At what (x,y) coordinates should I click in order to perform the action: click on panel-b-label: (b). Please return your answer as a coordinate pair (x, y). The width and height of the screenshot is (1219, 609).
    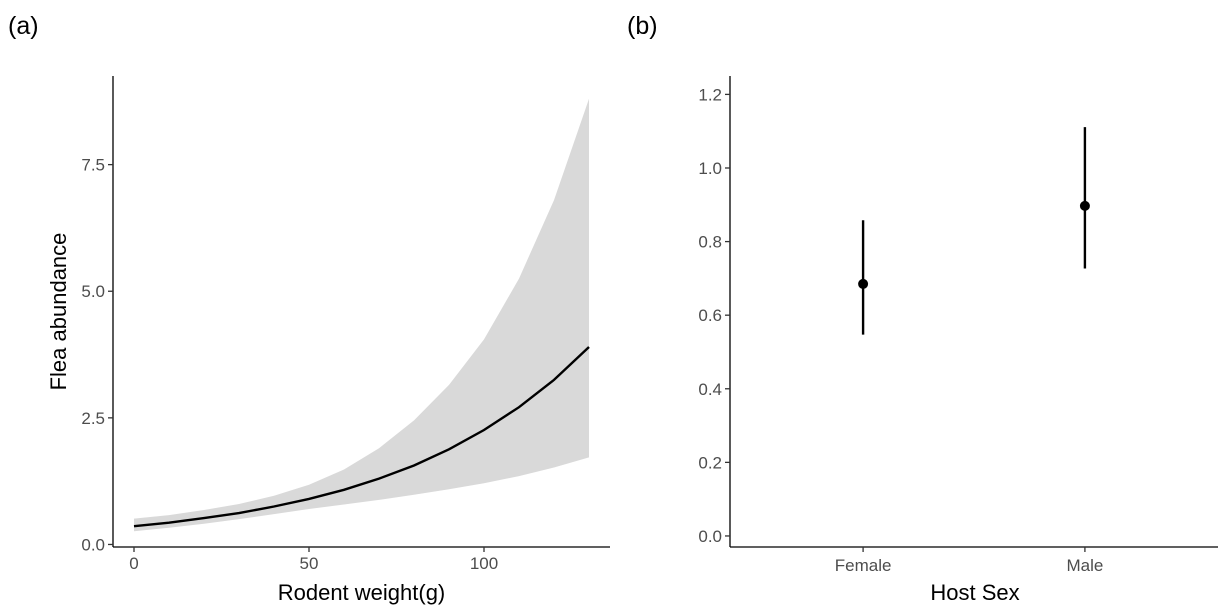
    Looking at the image, I should click on (642, 26).